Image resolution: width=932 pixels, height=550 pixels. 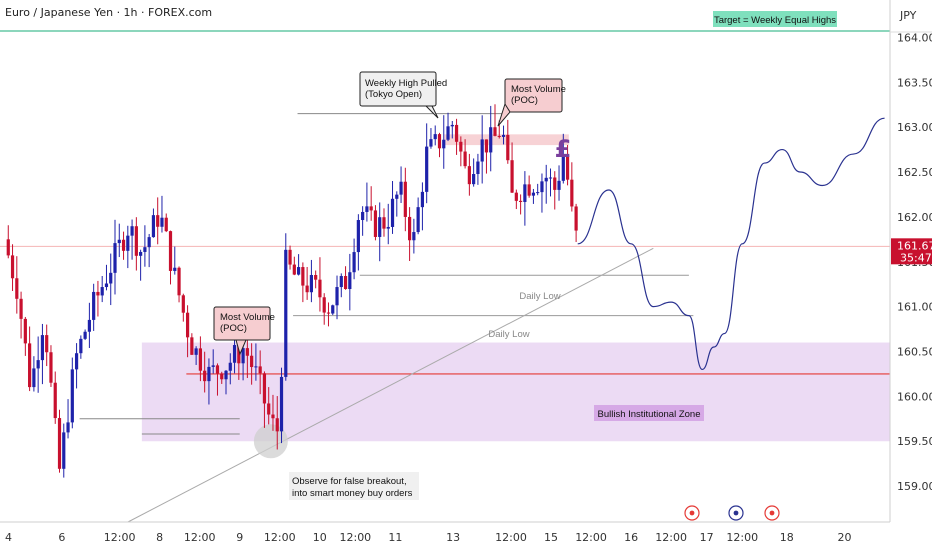 I want to click on y-tick-label: 162.500, so click(x=914, y=172).